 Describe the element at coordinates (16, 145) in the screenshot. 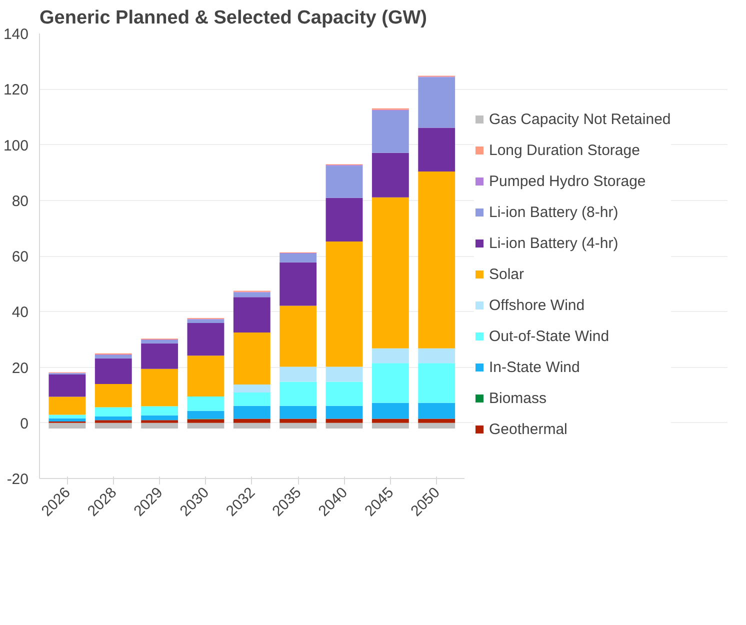

I see `y-tick-label: 100` at that location.